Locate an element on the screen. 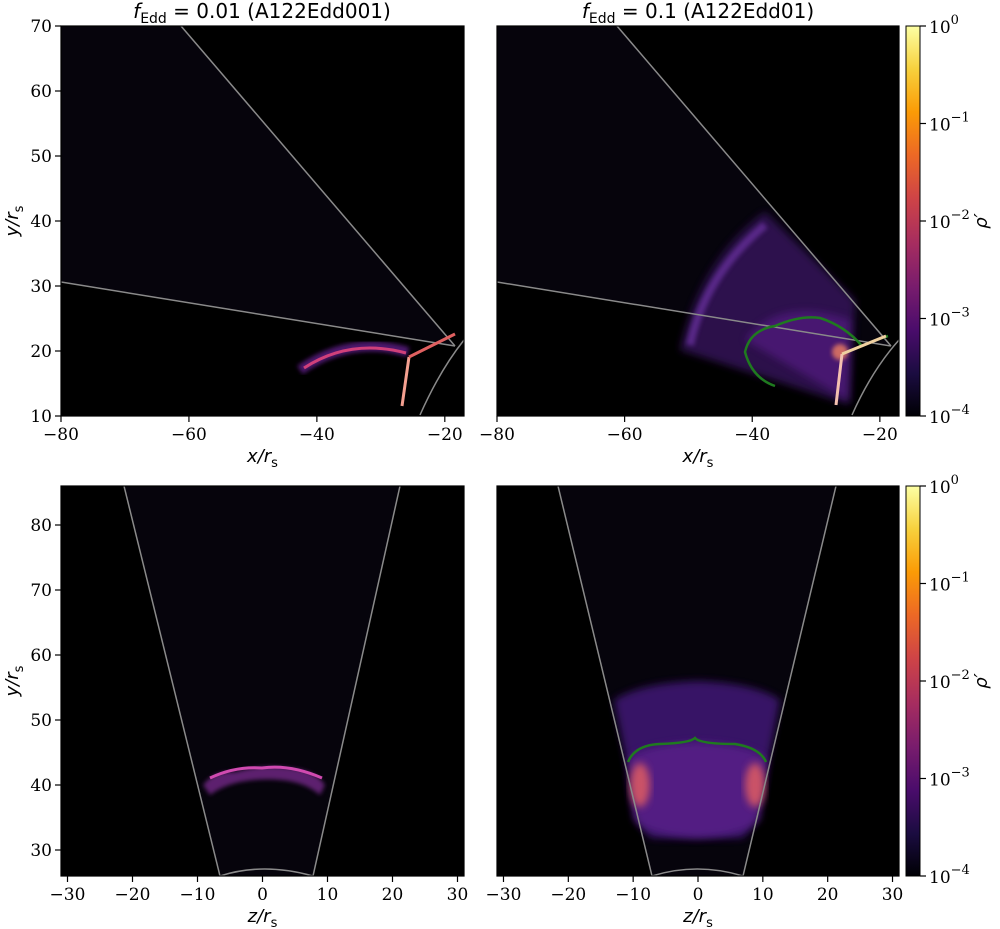 This screenshot has height=929, width=1000. colorbar-bottom: 10⁰ 10⁻¹ 10⁻² 10⁻³ 10⁻⁴ ρ′ is located at coordinates (948, 680).